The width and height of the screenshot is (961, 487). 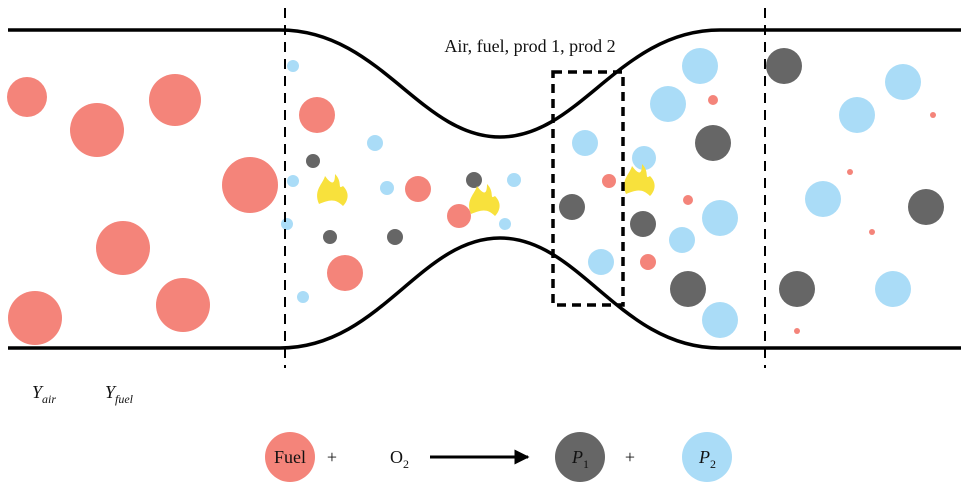 I want to click on fuel-icon, so click(x=290, y=457).